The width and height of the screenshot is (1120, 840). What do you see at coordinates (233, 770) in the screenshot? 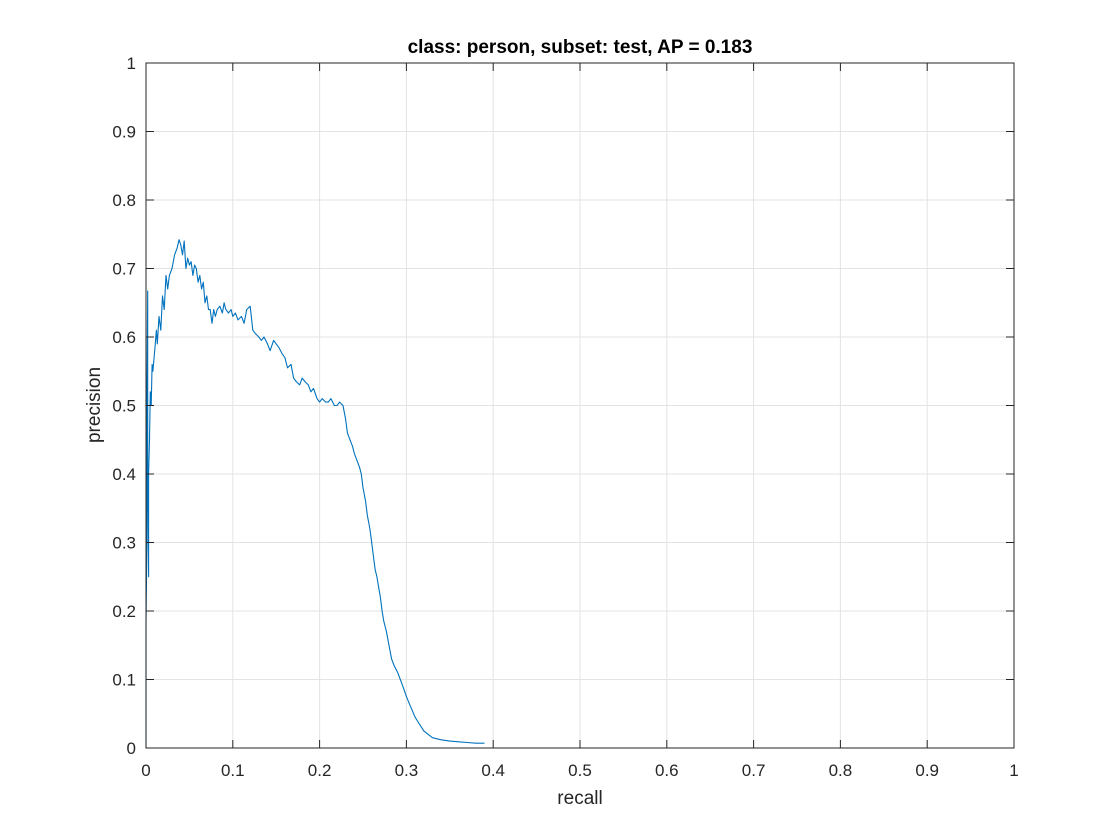
I see `x-tick-label: 0.1` at bounding box center [233, 770].